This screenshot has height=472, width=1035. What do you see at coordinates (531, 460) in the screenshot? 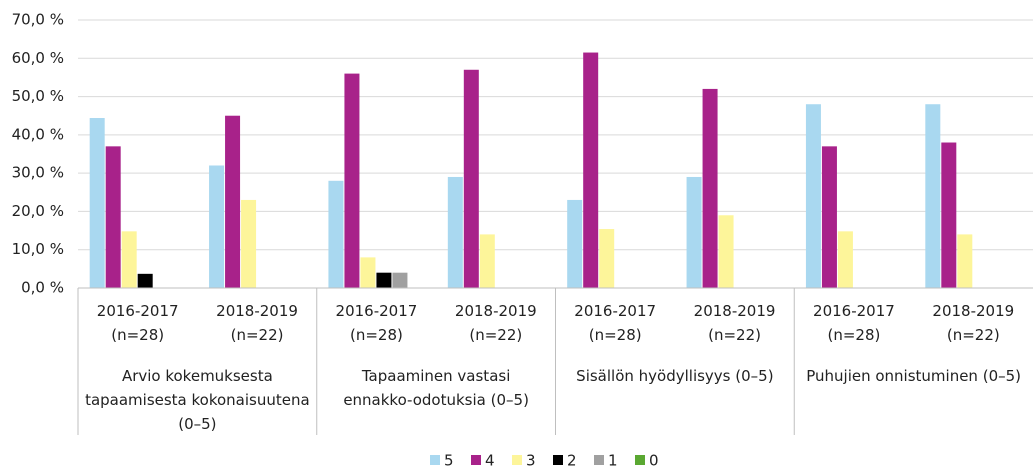
I see `legend-label: 3` at bounding box center [531, 460].